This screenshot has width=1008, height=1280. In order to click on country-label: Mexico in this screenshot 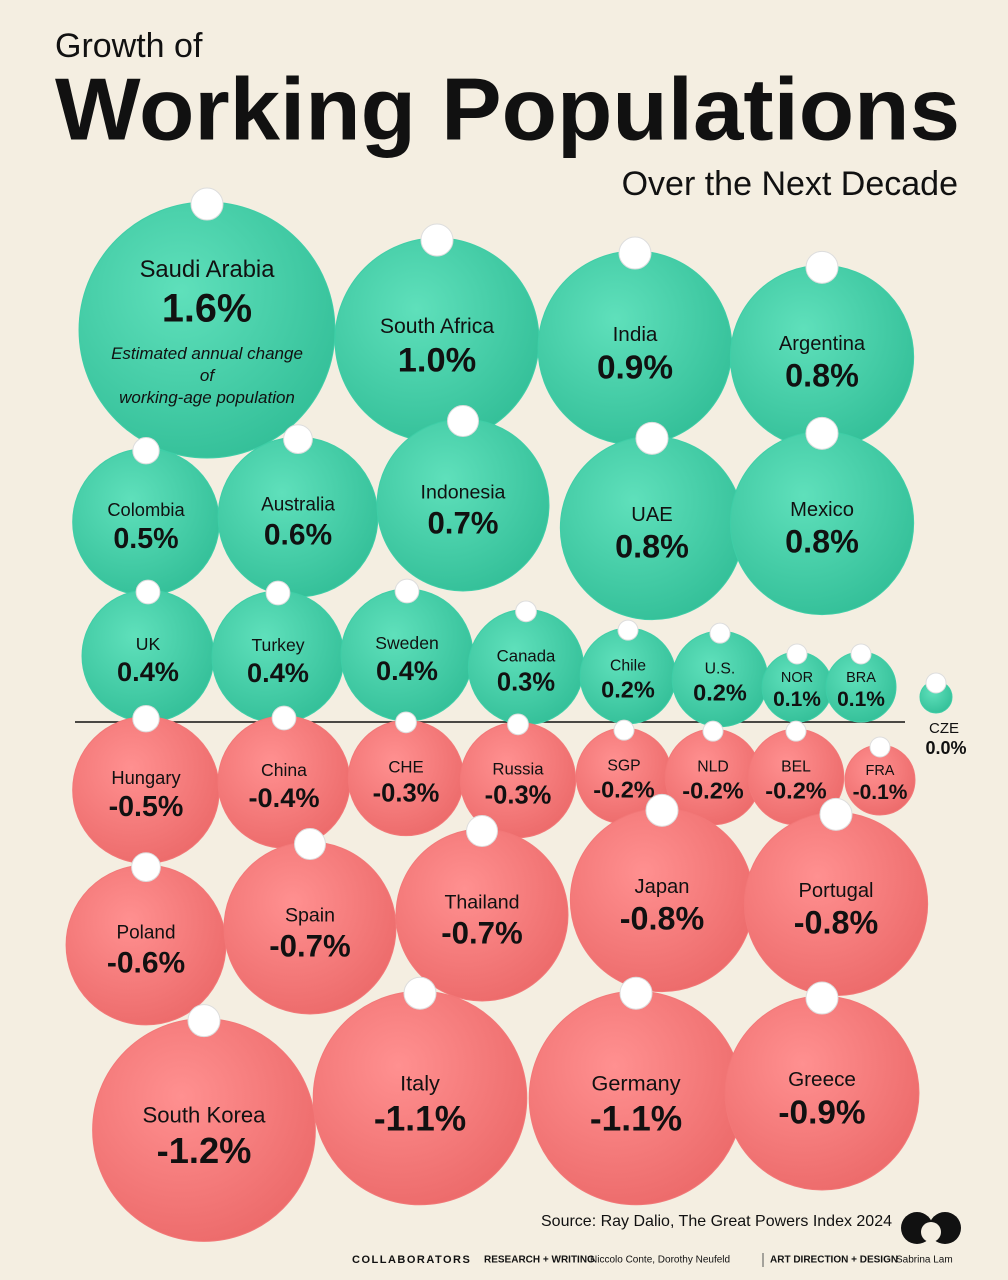, I will do `click(822, 510)`.